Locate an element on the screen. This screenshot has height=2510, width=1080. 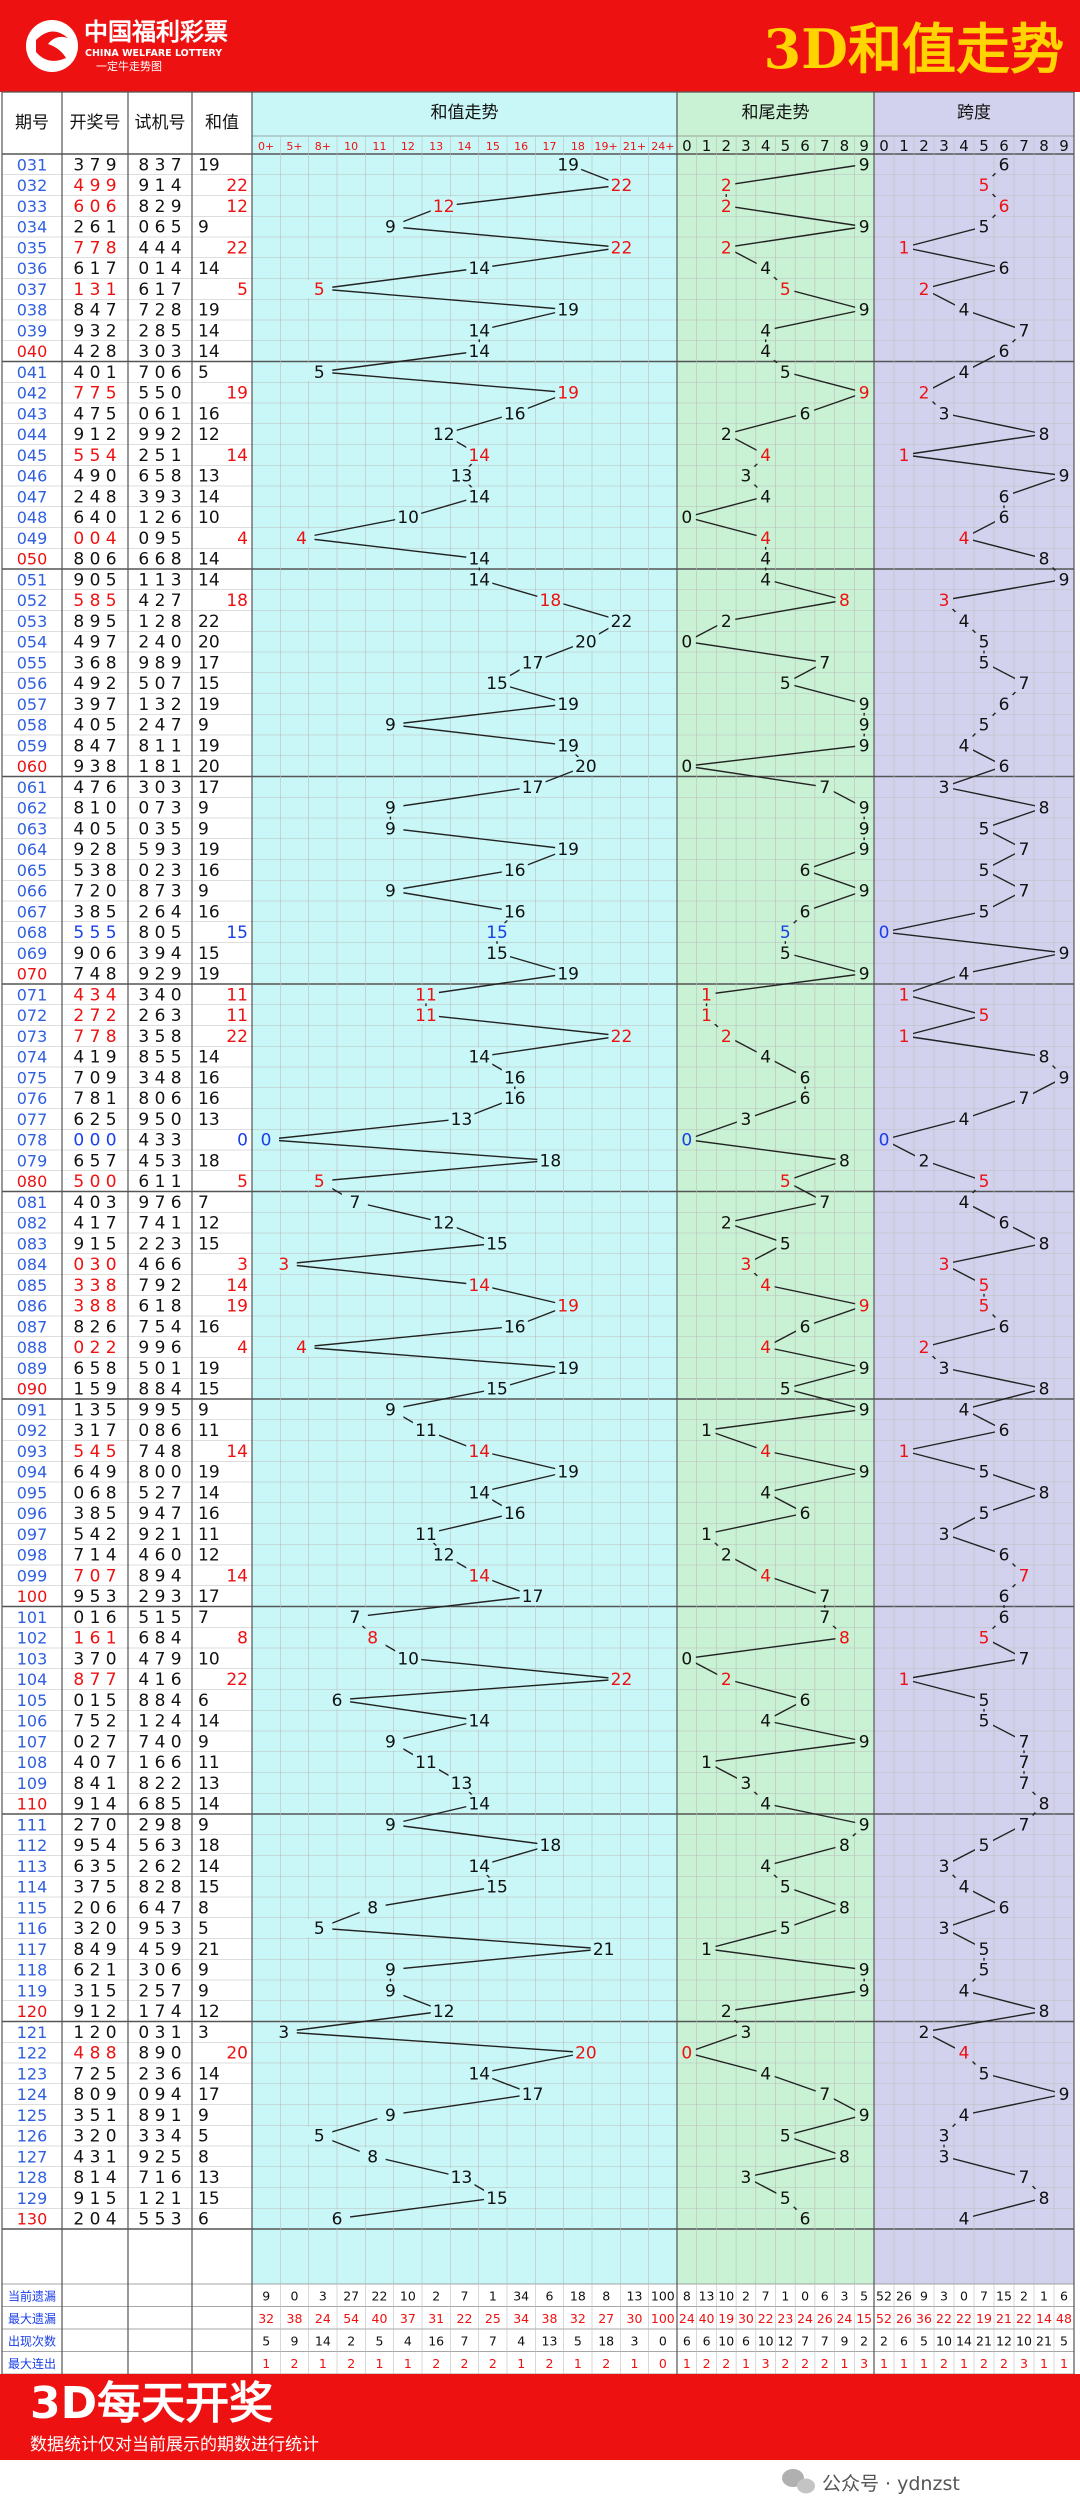
stats-tail-cell: 12 is located at coordinates (785, 2340).